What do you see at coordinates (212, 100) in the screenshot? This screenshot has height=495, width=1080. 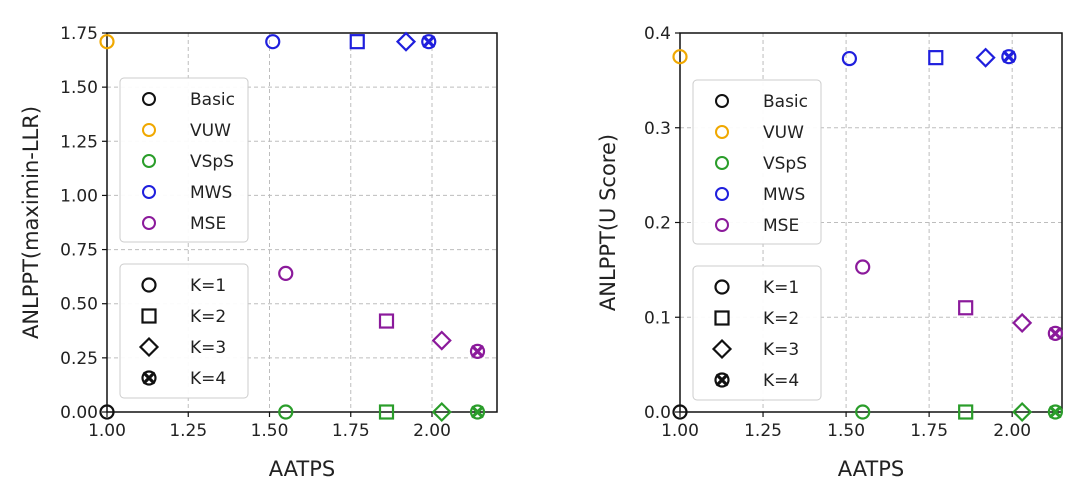 I see `legend-label-basic: Basic` at bounding box center [212, 100].